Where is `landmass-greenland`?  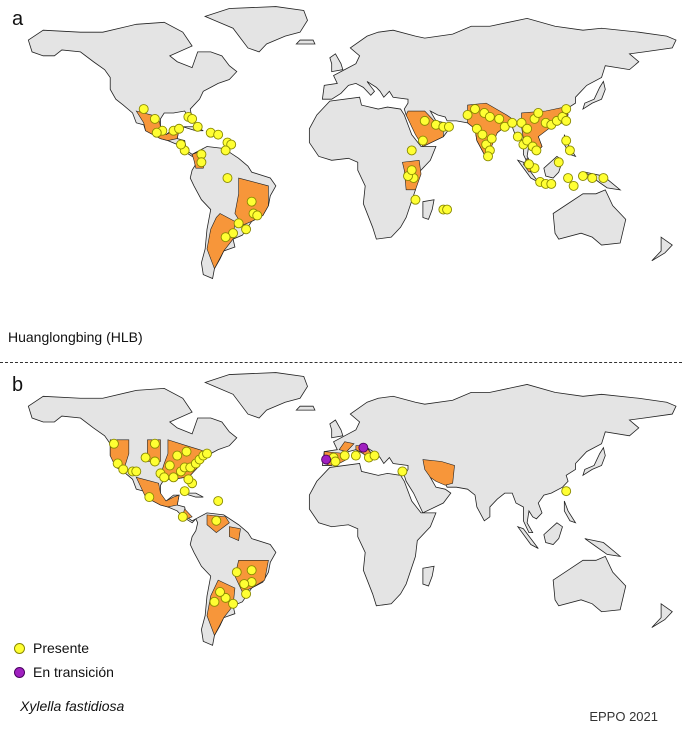
landmass-greenland is located at coordinates (255, 29).